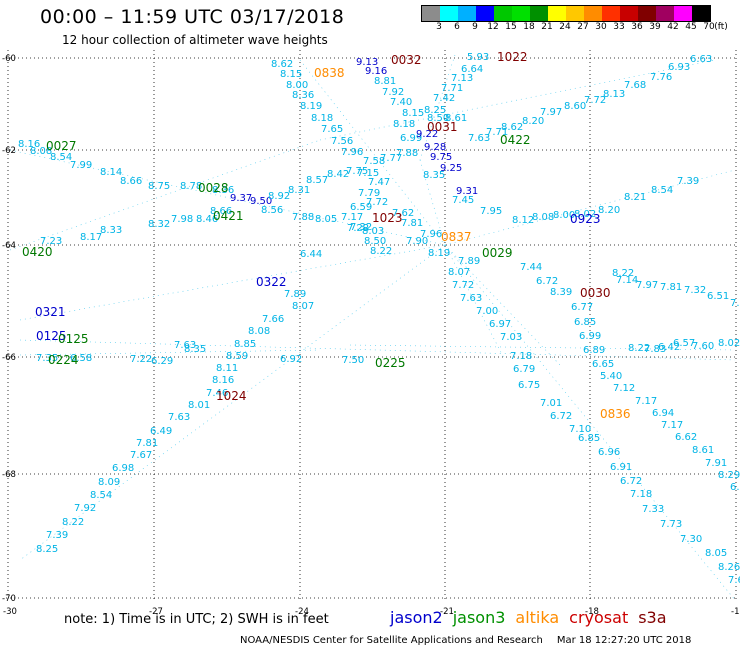  What do you see at coordinates (47, 549) in the screenshot?
I see `wave-height-value: 8.25` at bounding box center [47, 549].